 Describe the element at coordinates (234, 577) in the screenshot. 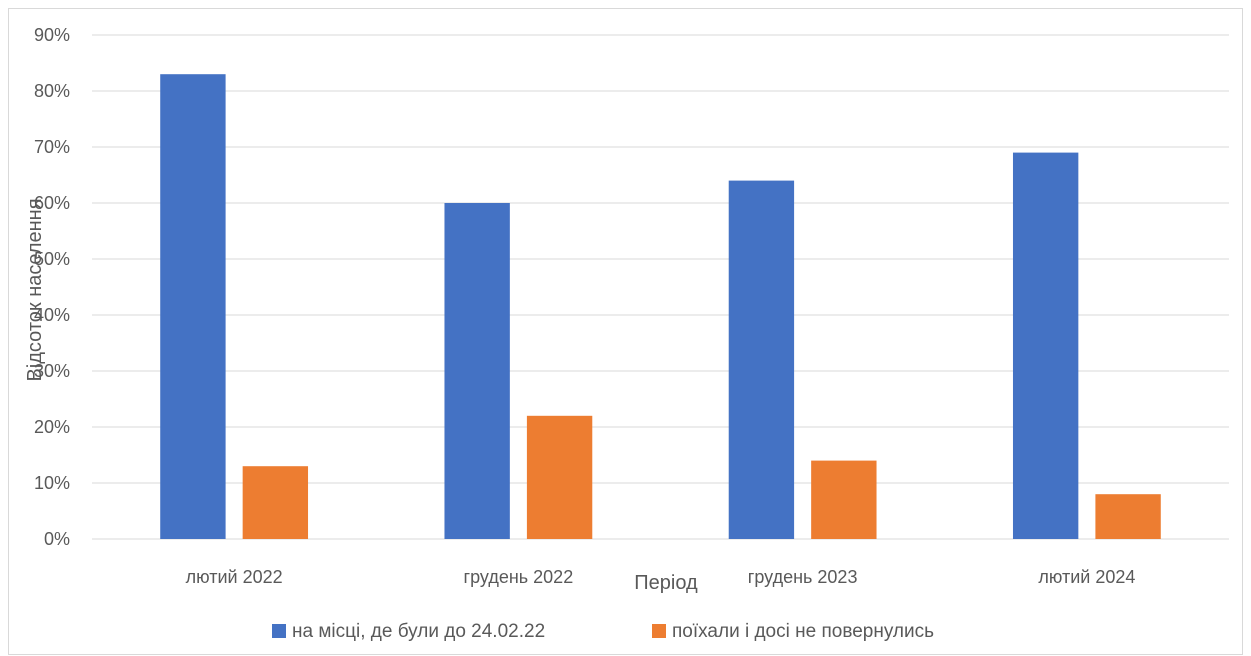

I see `x-tick-label: лютий 2022` at that location.